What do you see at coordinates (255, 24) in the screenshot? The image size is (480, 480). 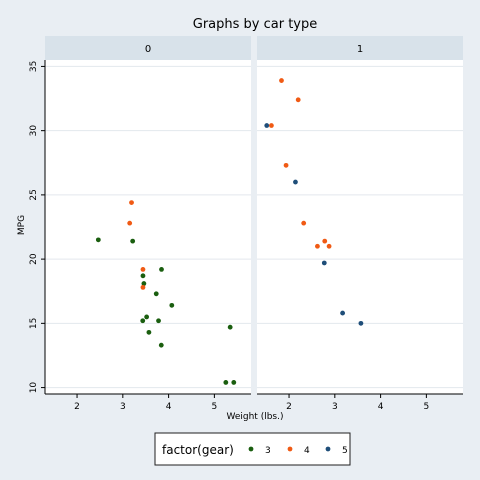 I see `chart-title: Graphs by car type` at bounding box center [255, 24].